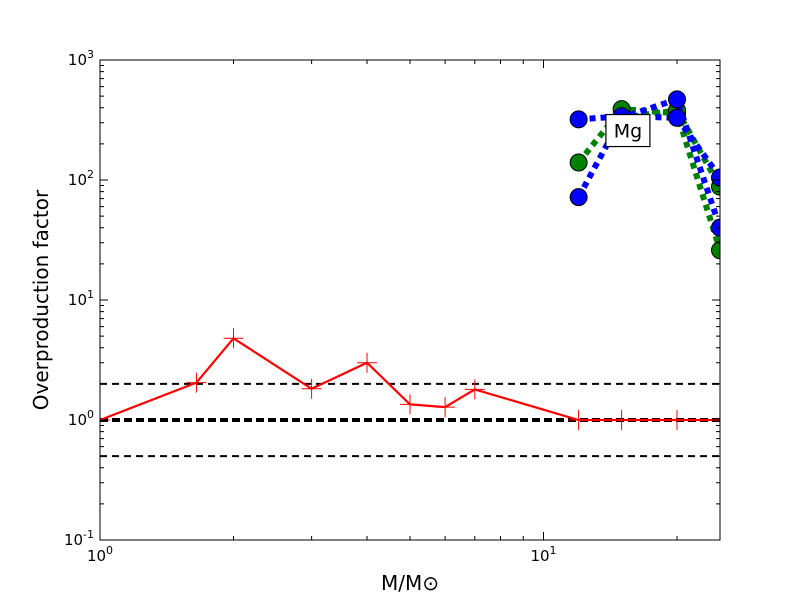 The width and height of the screenshot is (800, 600). I want to click on x-tick-label-0: 10⁰, so click(100, 554).